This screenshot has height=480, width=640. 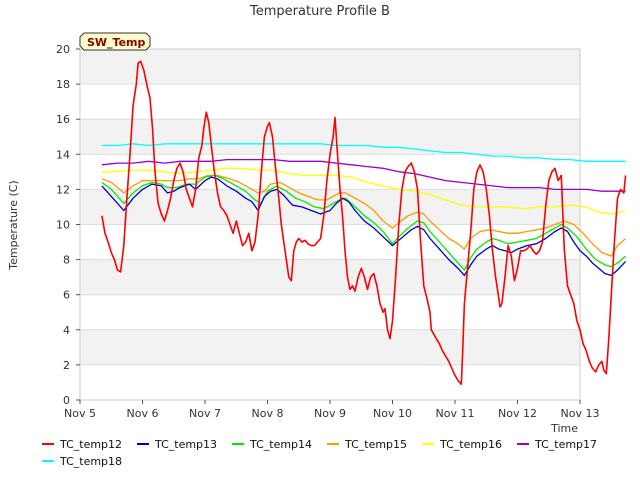 What do you see at coordinates (392, 413) in the screenshot?
I see `x-tick-label: Nov 10` at bounding box center [392, 413].